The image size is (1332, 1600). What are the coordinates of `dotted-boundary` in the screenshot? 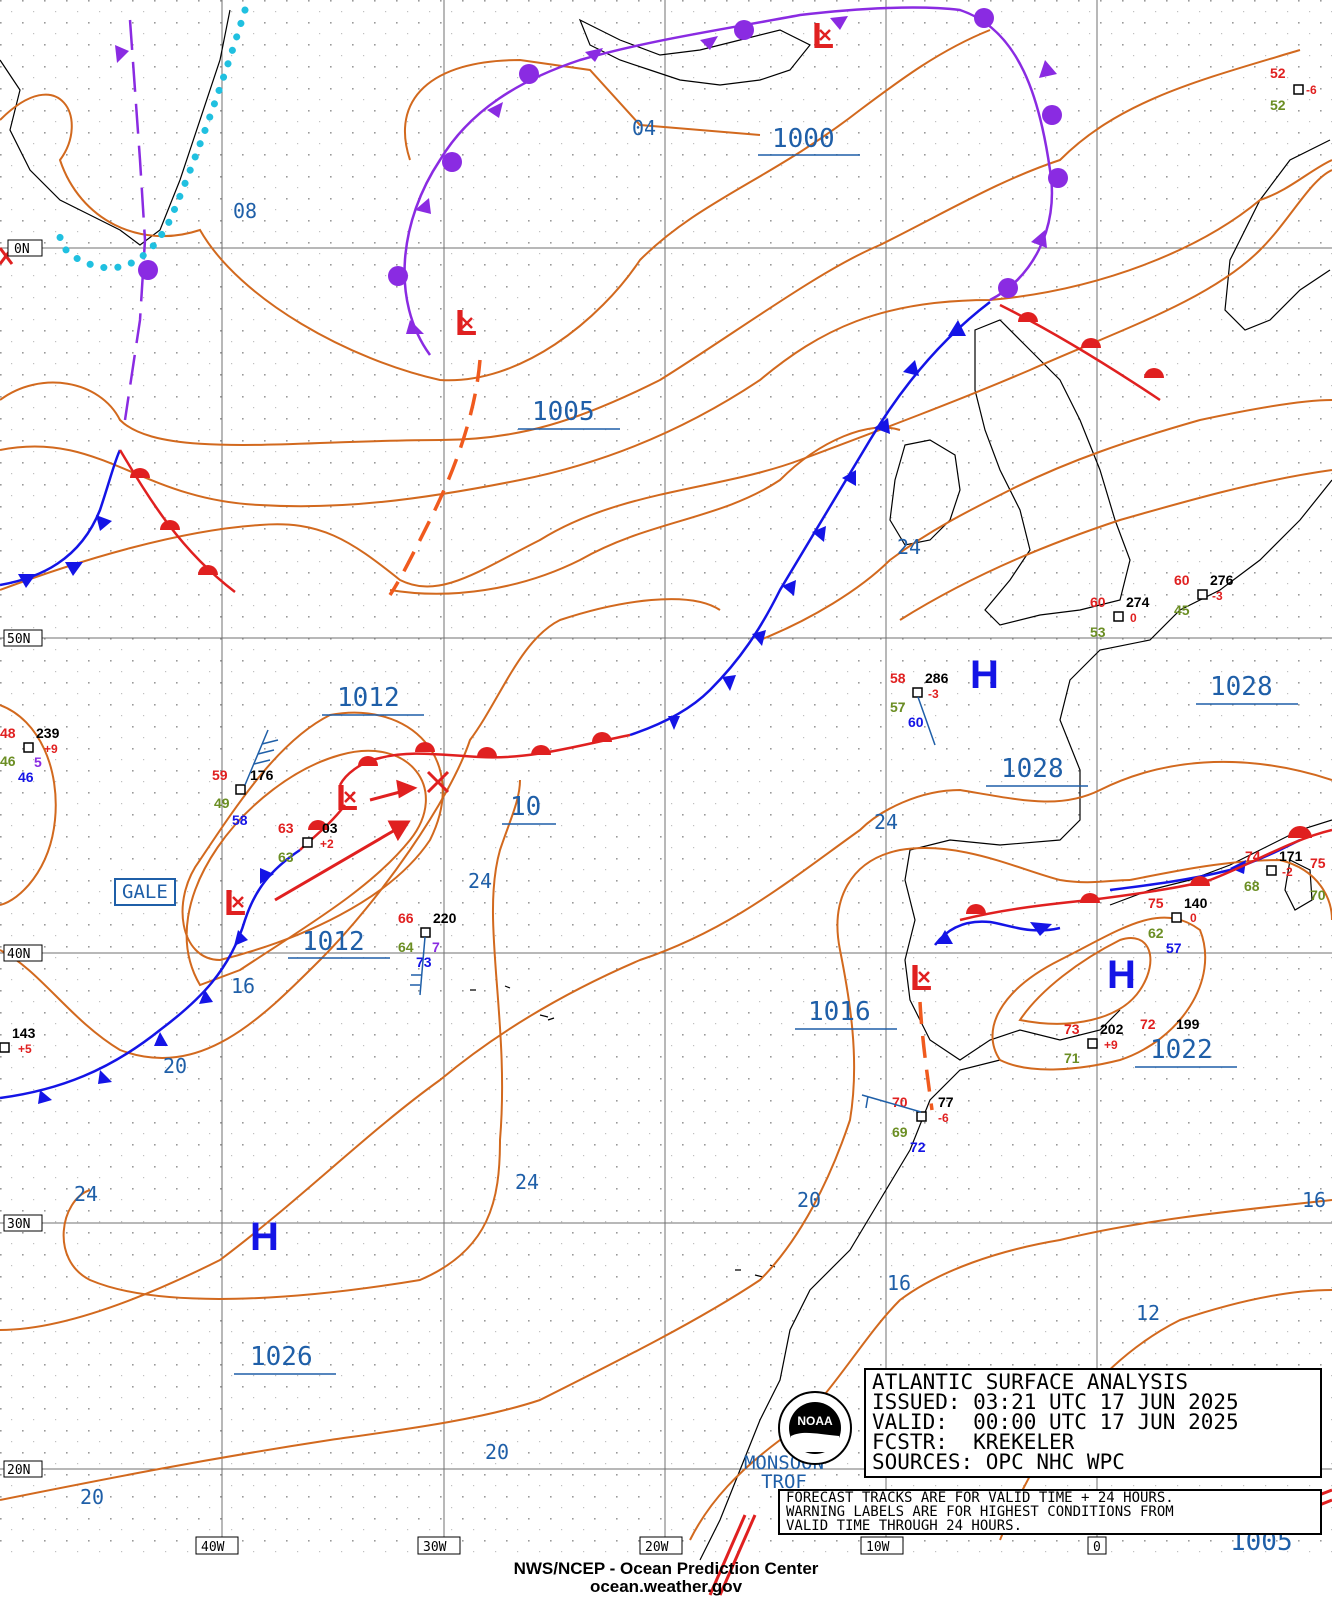 It's located at (152, 139).